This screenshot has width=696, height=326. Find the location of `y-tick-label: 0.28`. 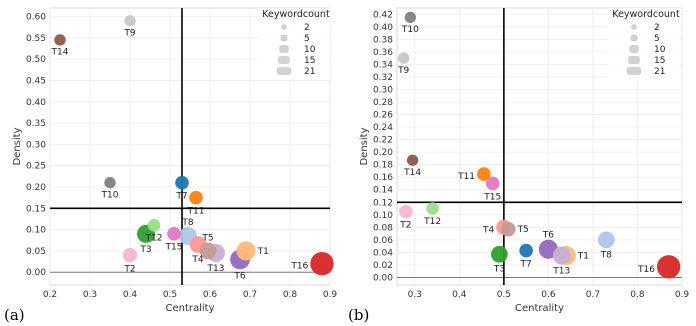

y-tick-label: 0.28 is located at coordinates (383, 103).